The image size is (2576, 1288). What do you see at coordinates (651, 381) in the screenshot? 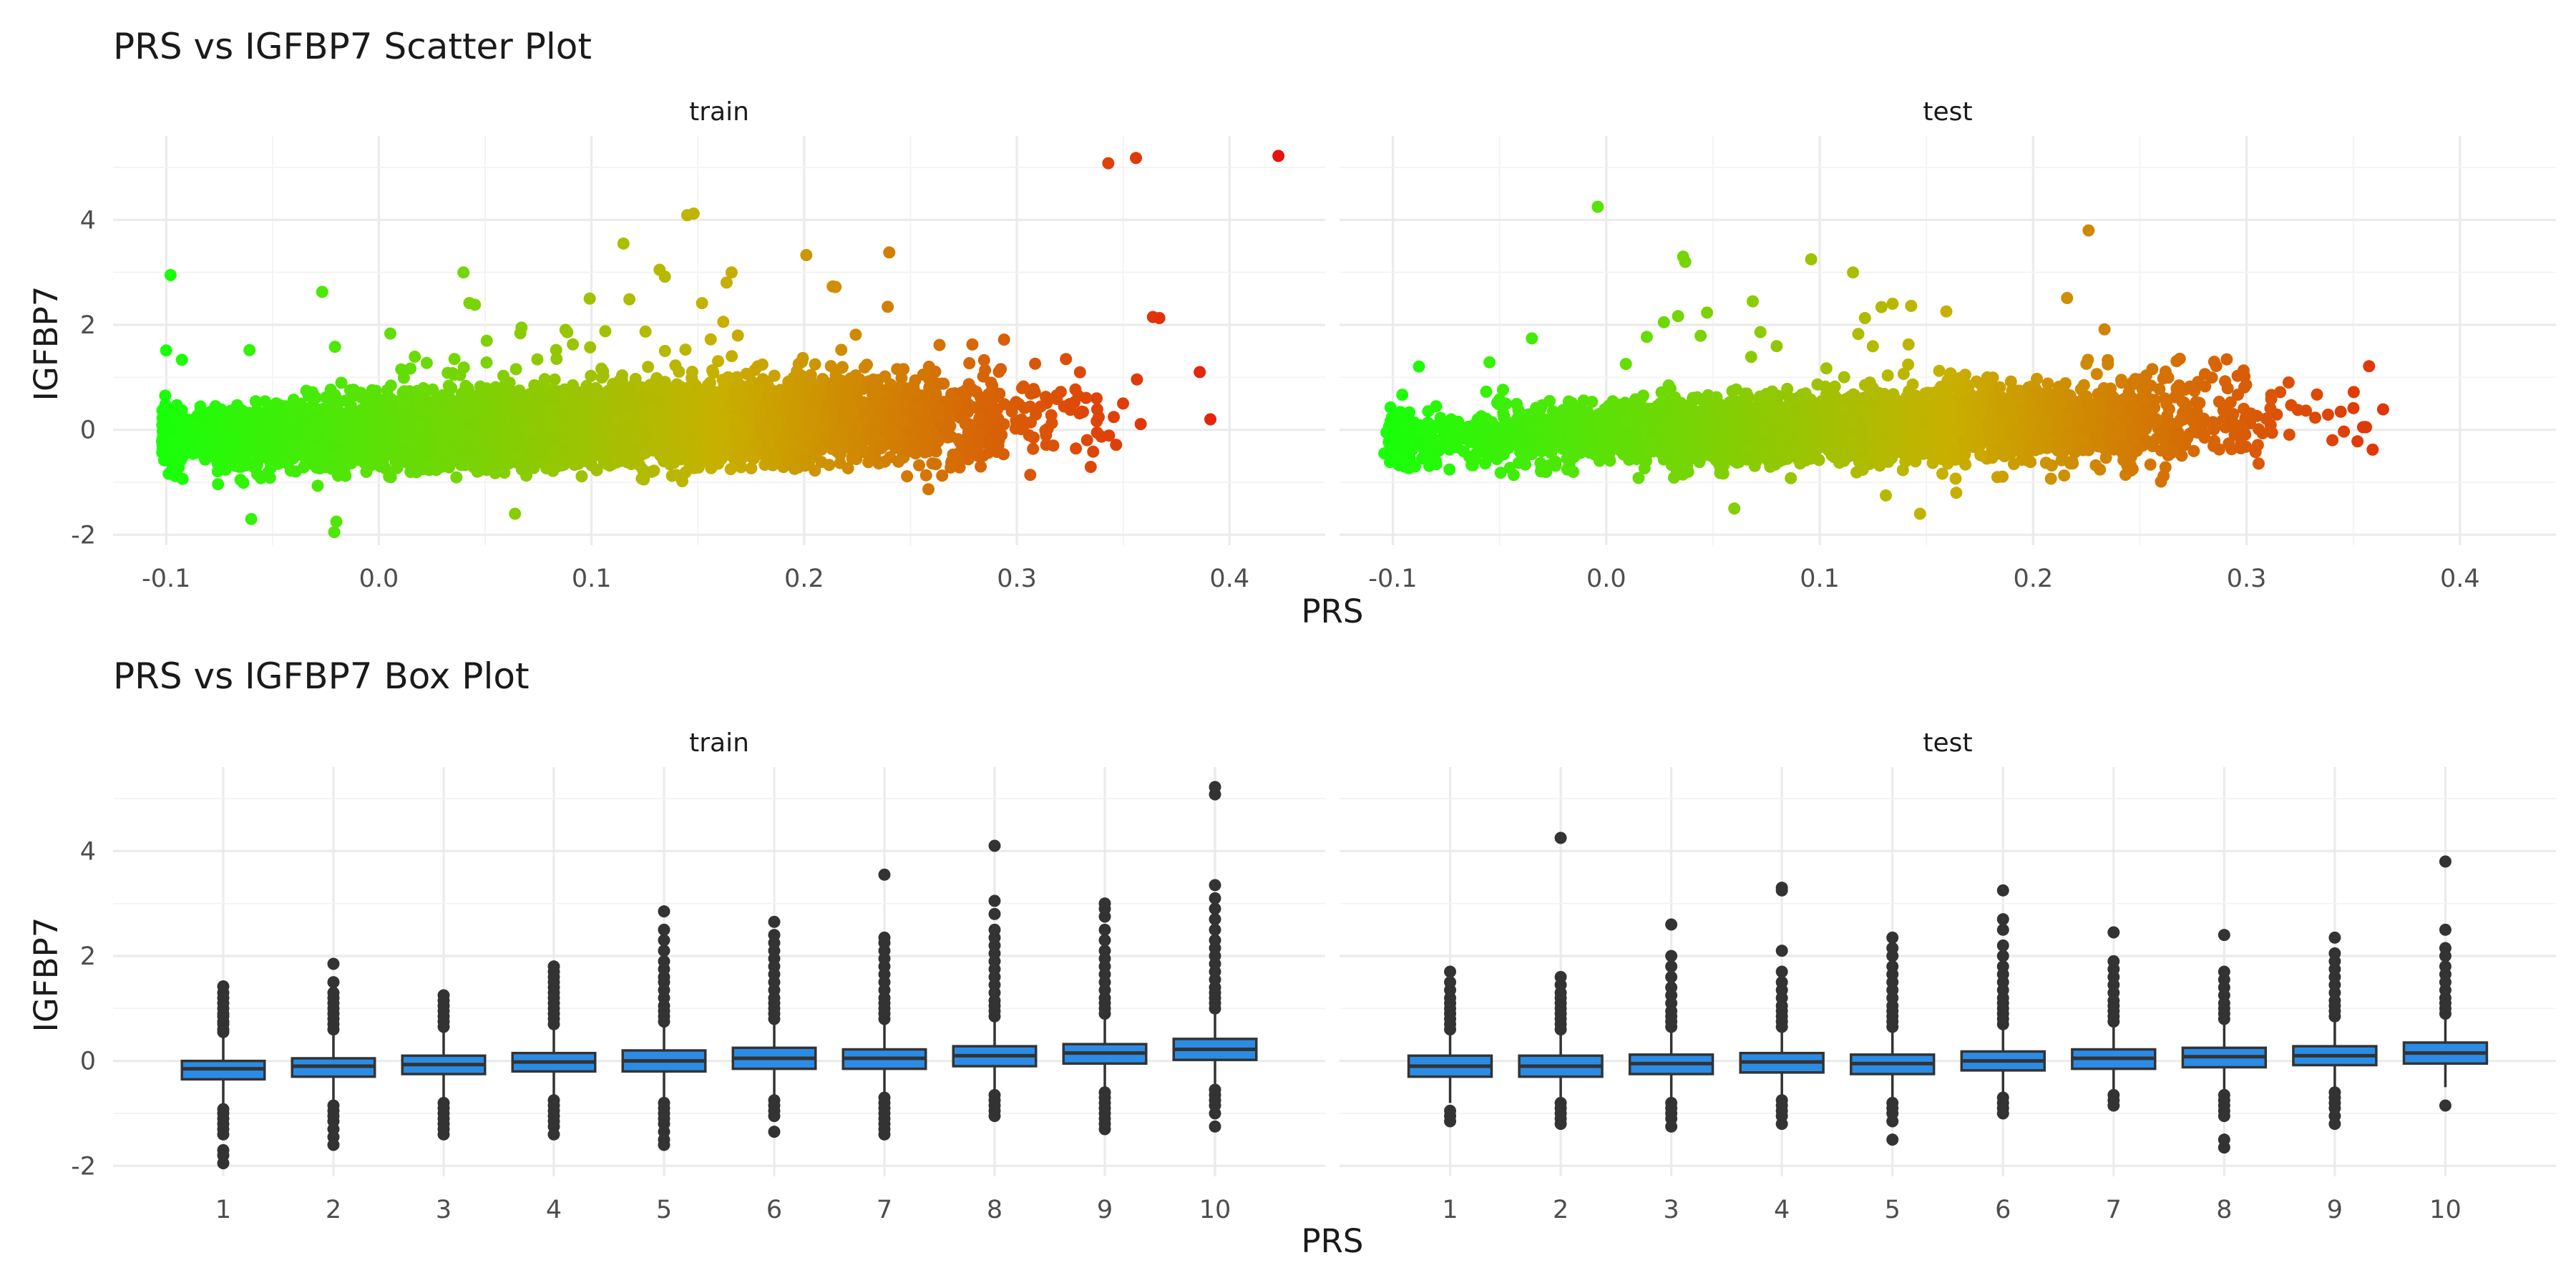
I see `scatter-train-point-cloud` at bounding box center [651, 381].